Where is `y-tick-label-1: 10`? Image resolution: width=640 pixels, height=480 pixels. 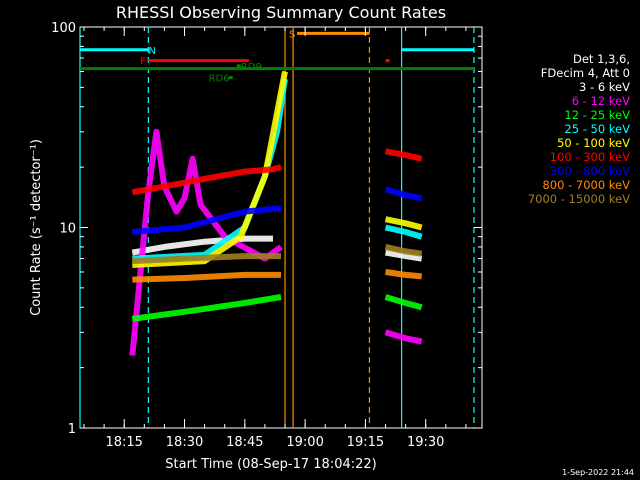
y-tick-label-1: 10 is located at coordinates (67, 229).